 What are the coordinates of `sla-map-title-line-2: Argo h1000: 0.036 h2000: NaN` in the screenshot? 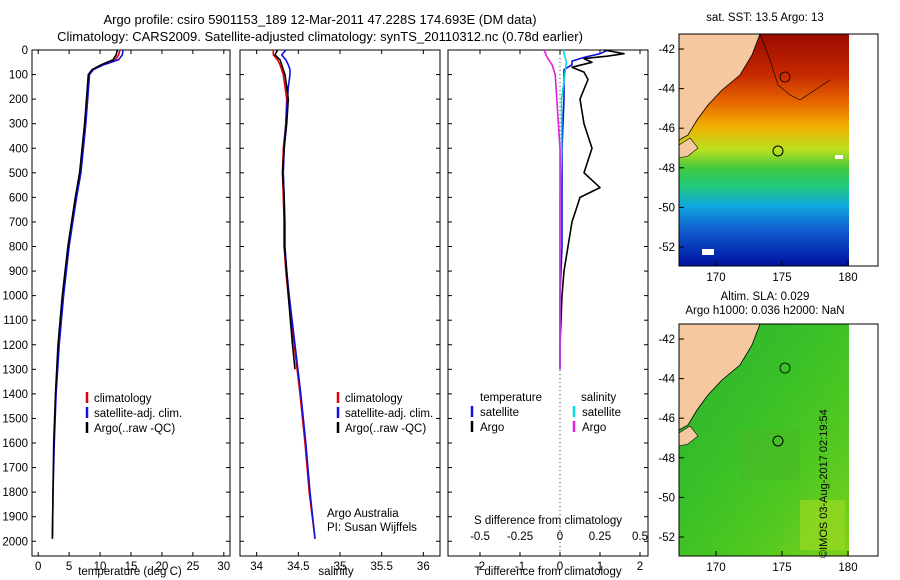 It's located at (765, 311).